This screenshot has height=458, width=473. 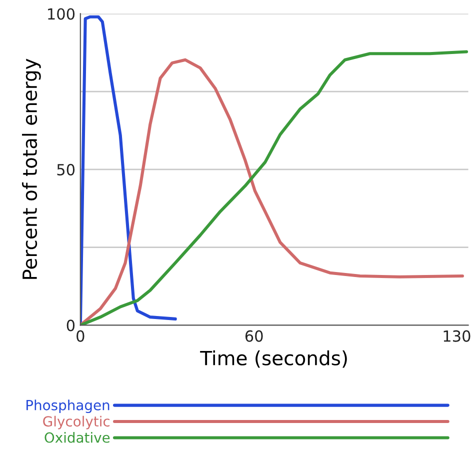 What do you see at coordinates (66, 170) in the screenshot?
I see `y-tick-label: 50` at bounding box center [66, 170].